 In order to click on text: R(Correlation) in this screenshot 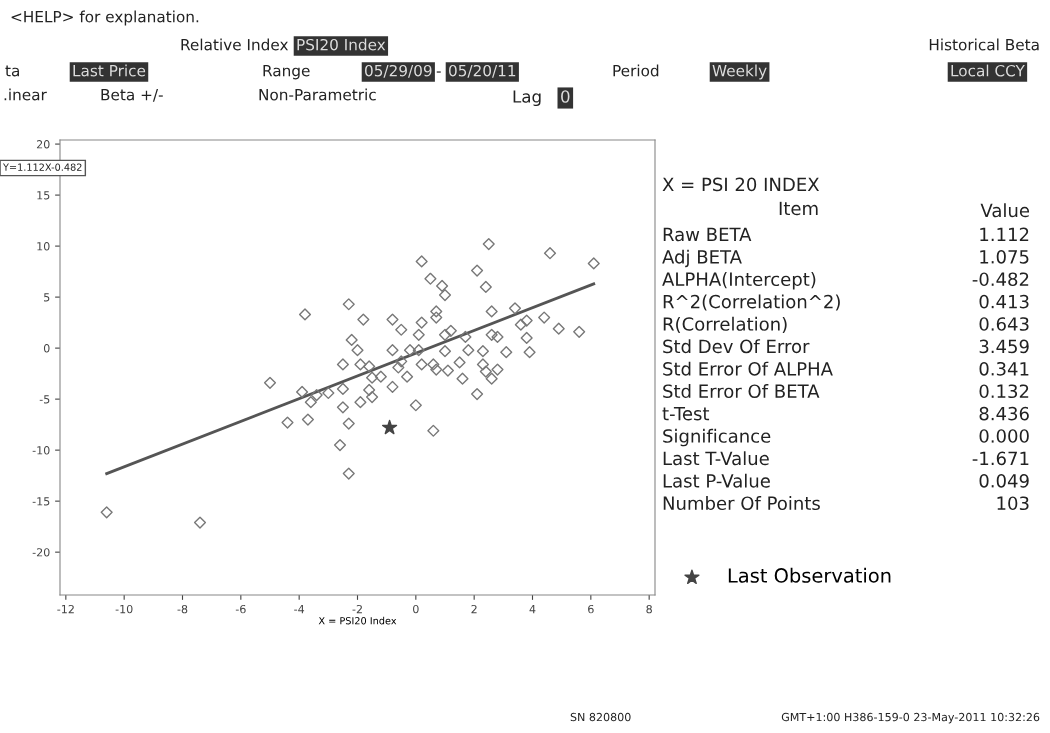, I will do `click(725, 324)`.